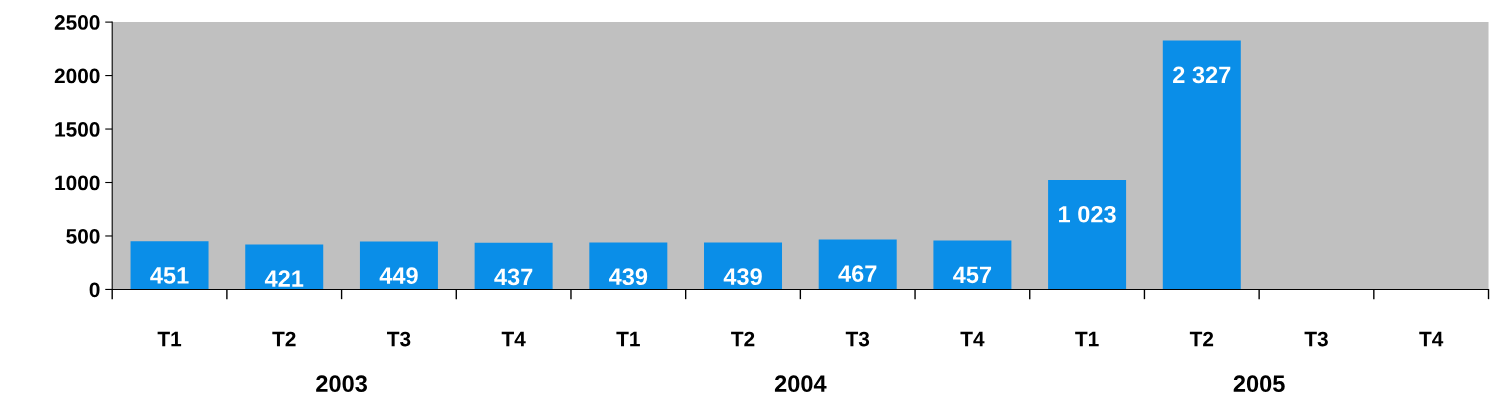 The image size is (1496, 402). What do you see at coordinates (284, 278) in the screenshot?
I see `data-label: 421` at bounding box center [284, 278].